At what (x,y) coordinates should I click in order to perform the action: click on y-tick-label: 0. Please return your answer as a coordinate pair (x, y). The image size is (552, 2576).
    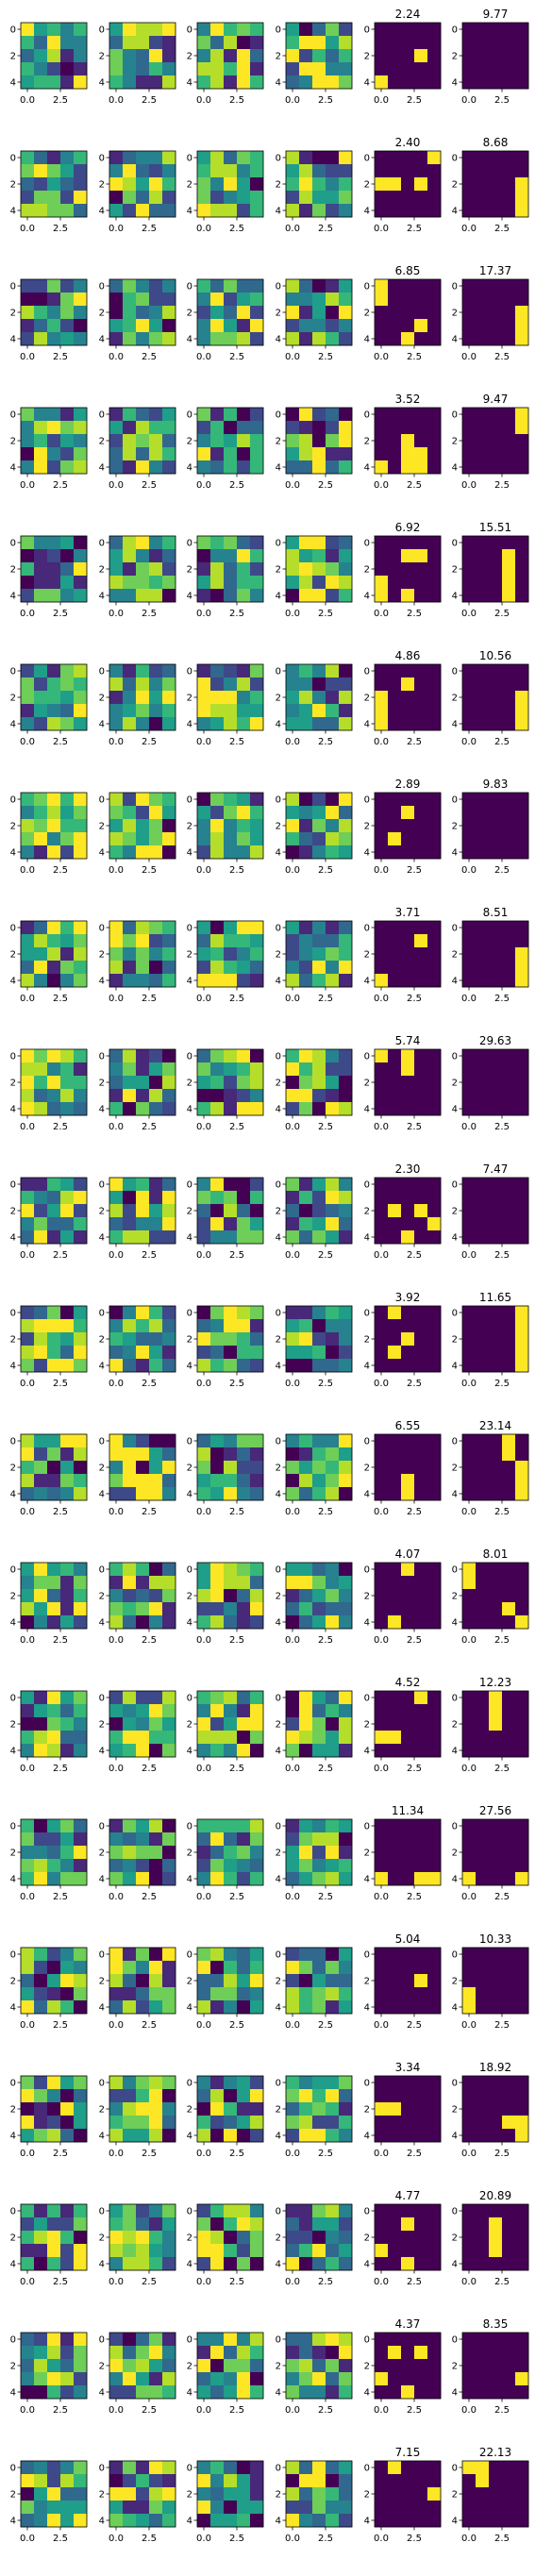
    Looking at the image, I should click on (13, 672).